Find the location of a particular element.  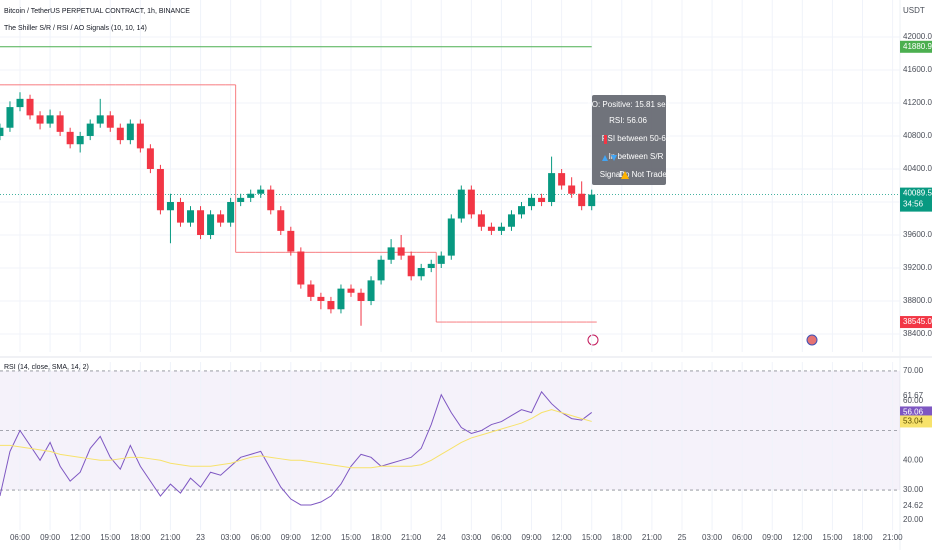

tooltip-line: In between S/R is located at coordinates (636, 156).